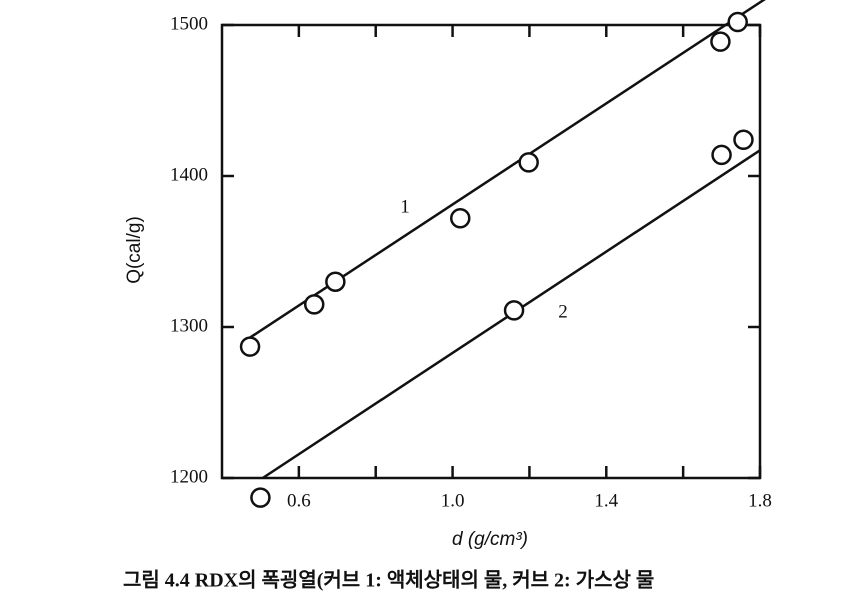 The image size is (853, 616). What do you see at coordinates (760, 500) in the screenshot?
I see `x-tick-label: 1.8` at bounding box center [760, 500].